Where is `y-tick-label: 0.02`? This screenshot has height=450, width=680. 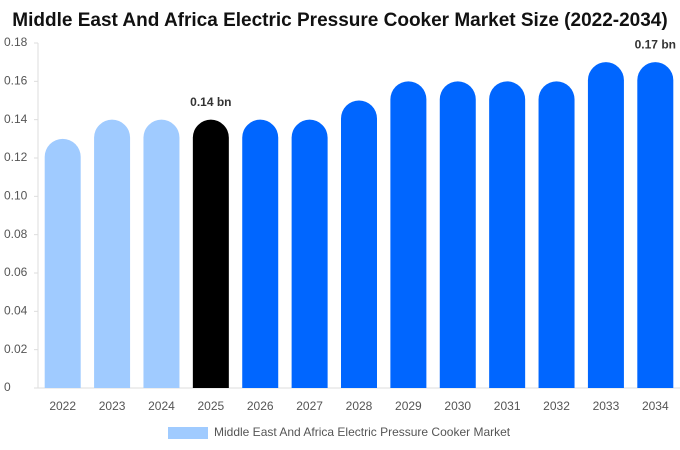 y-tick-label: 0.02 is located at coordinates (16, 349).